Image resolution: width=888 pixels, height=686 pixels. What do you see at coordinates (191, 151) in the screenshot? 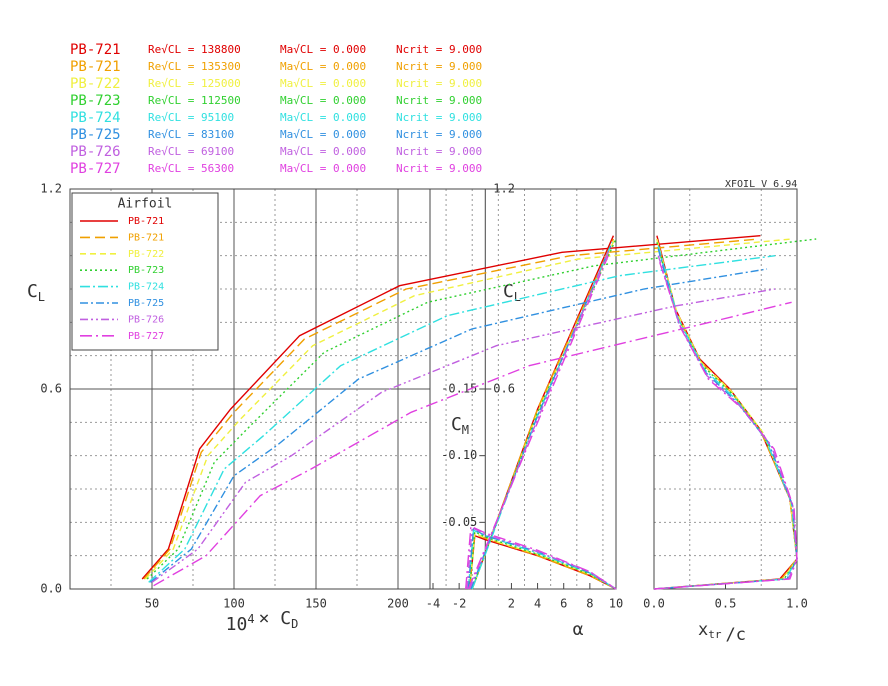
I see `header-re: Re√CL = 69100` at bounding box center [191, 151].